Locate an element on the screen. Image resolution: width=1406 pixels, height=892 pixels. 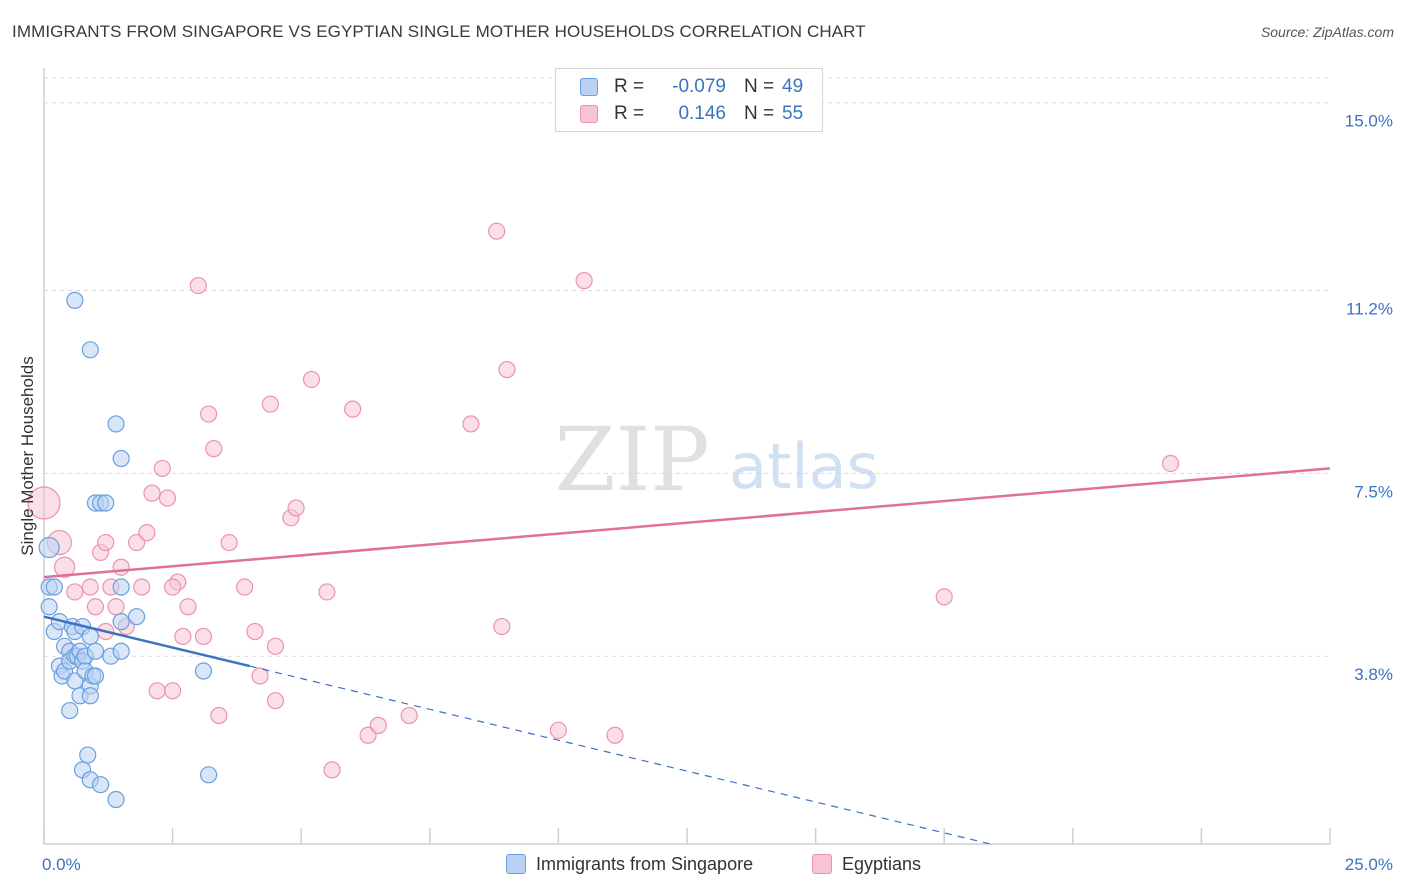
watermark: ZIP atlas is located at coordinates (716, 459).